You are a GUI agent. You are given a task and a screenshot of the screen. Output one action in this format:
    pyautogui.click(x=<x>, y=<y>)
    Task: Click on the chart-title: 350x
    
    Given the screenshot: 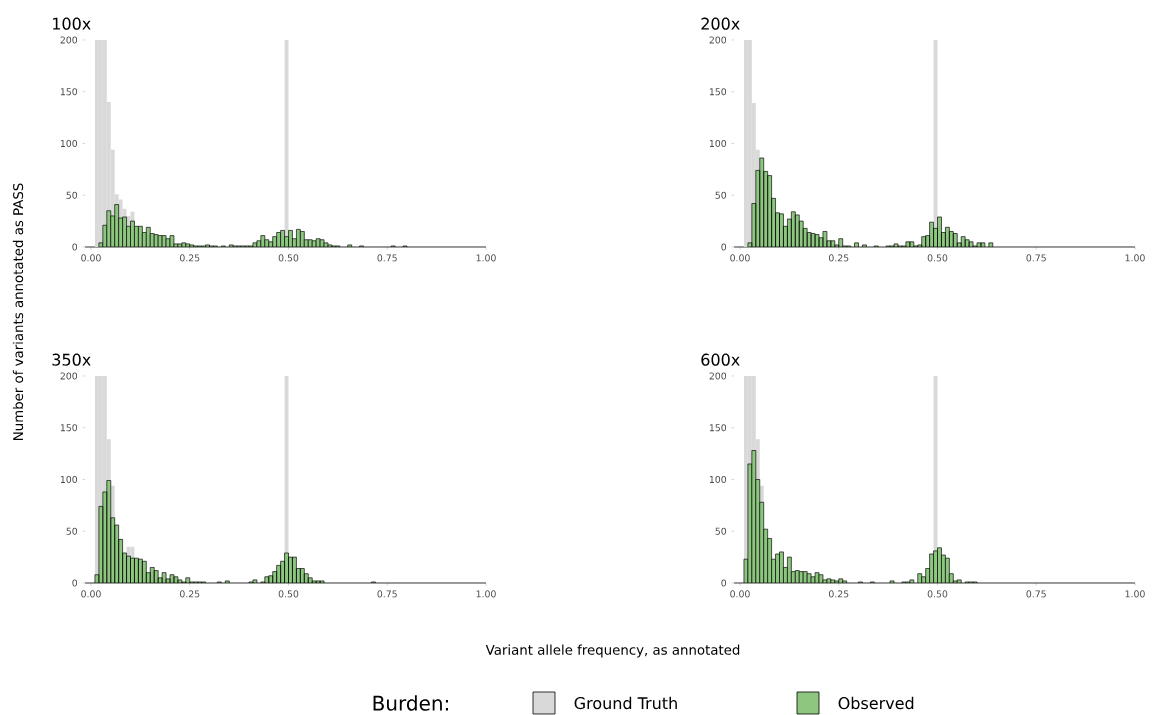 What is the action you would take?
    pyautogui.click(x=71, y=359)
    